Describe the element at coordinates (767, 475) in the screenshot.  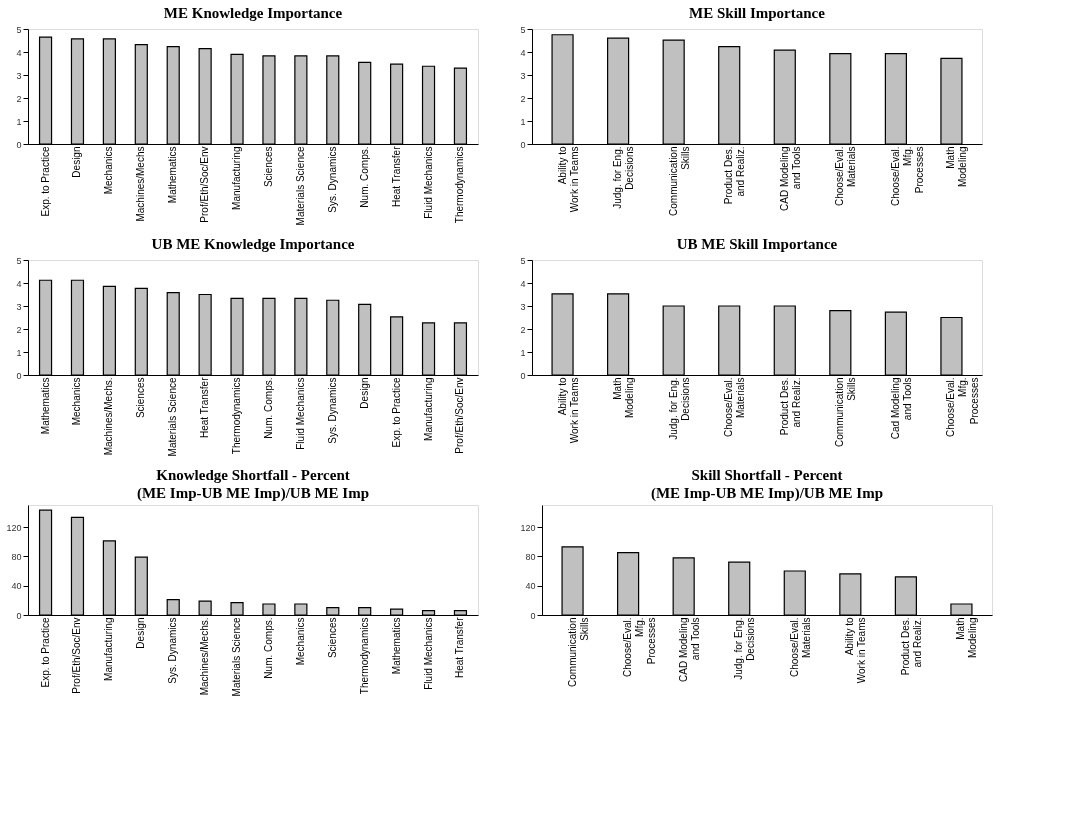
I see `chart-title: Skill Shortfall - Percent` at that location.